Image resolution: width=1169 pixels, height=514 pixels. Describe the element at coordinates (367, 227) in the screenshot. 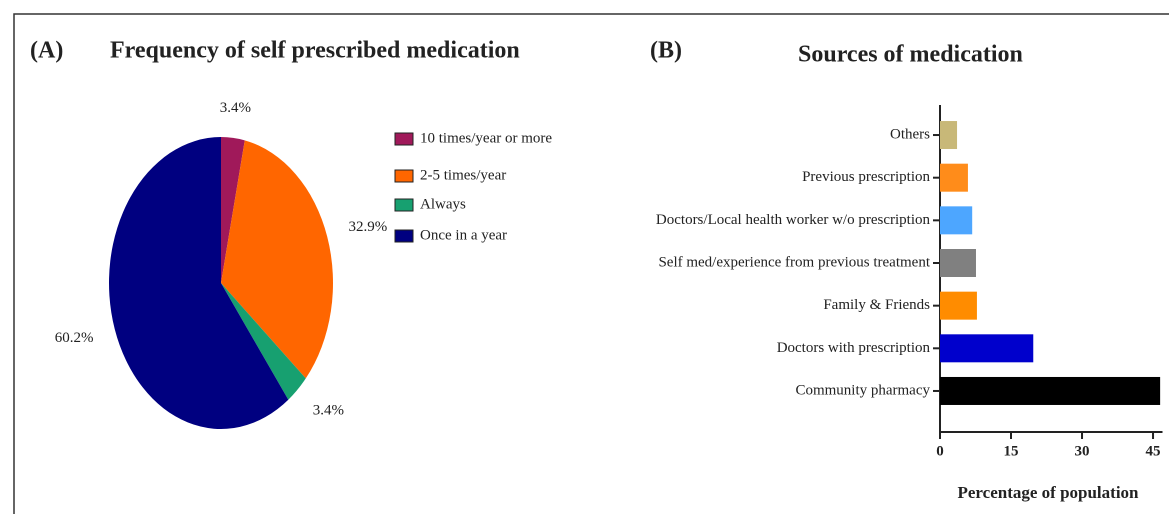

I see `data-label: 32.9%` at that location.